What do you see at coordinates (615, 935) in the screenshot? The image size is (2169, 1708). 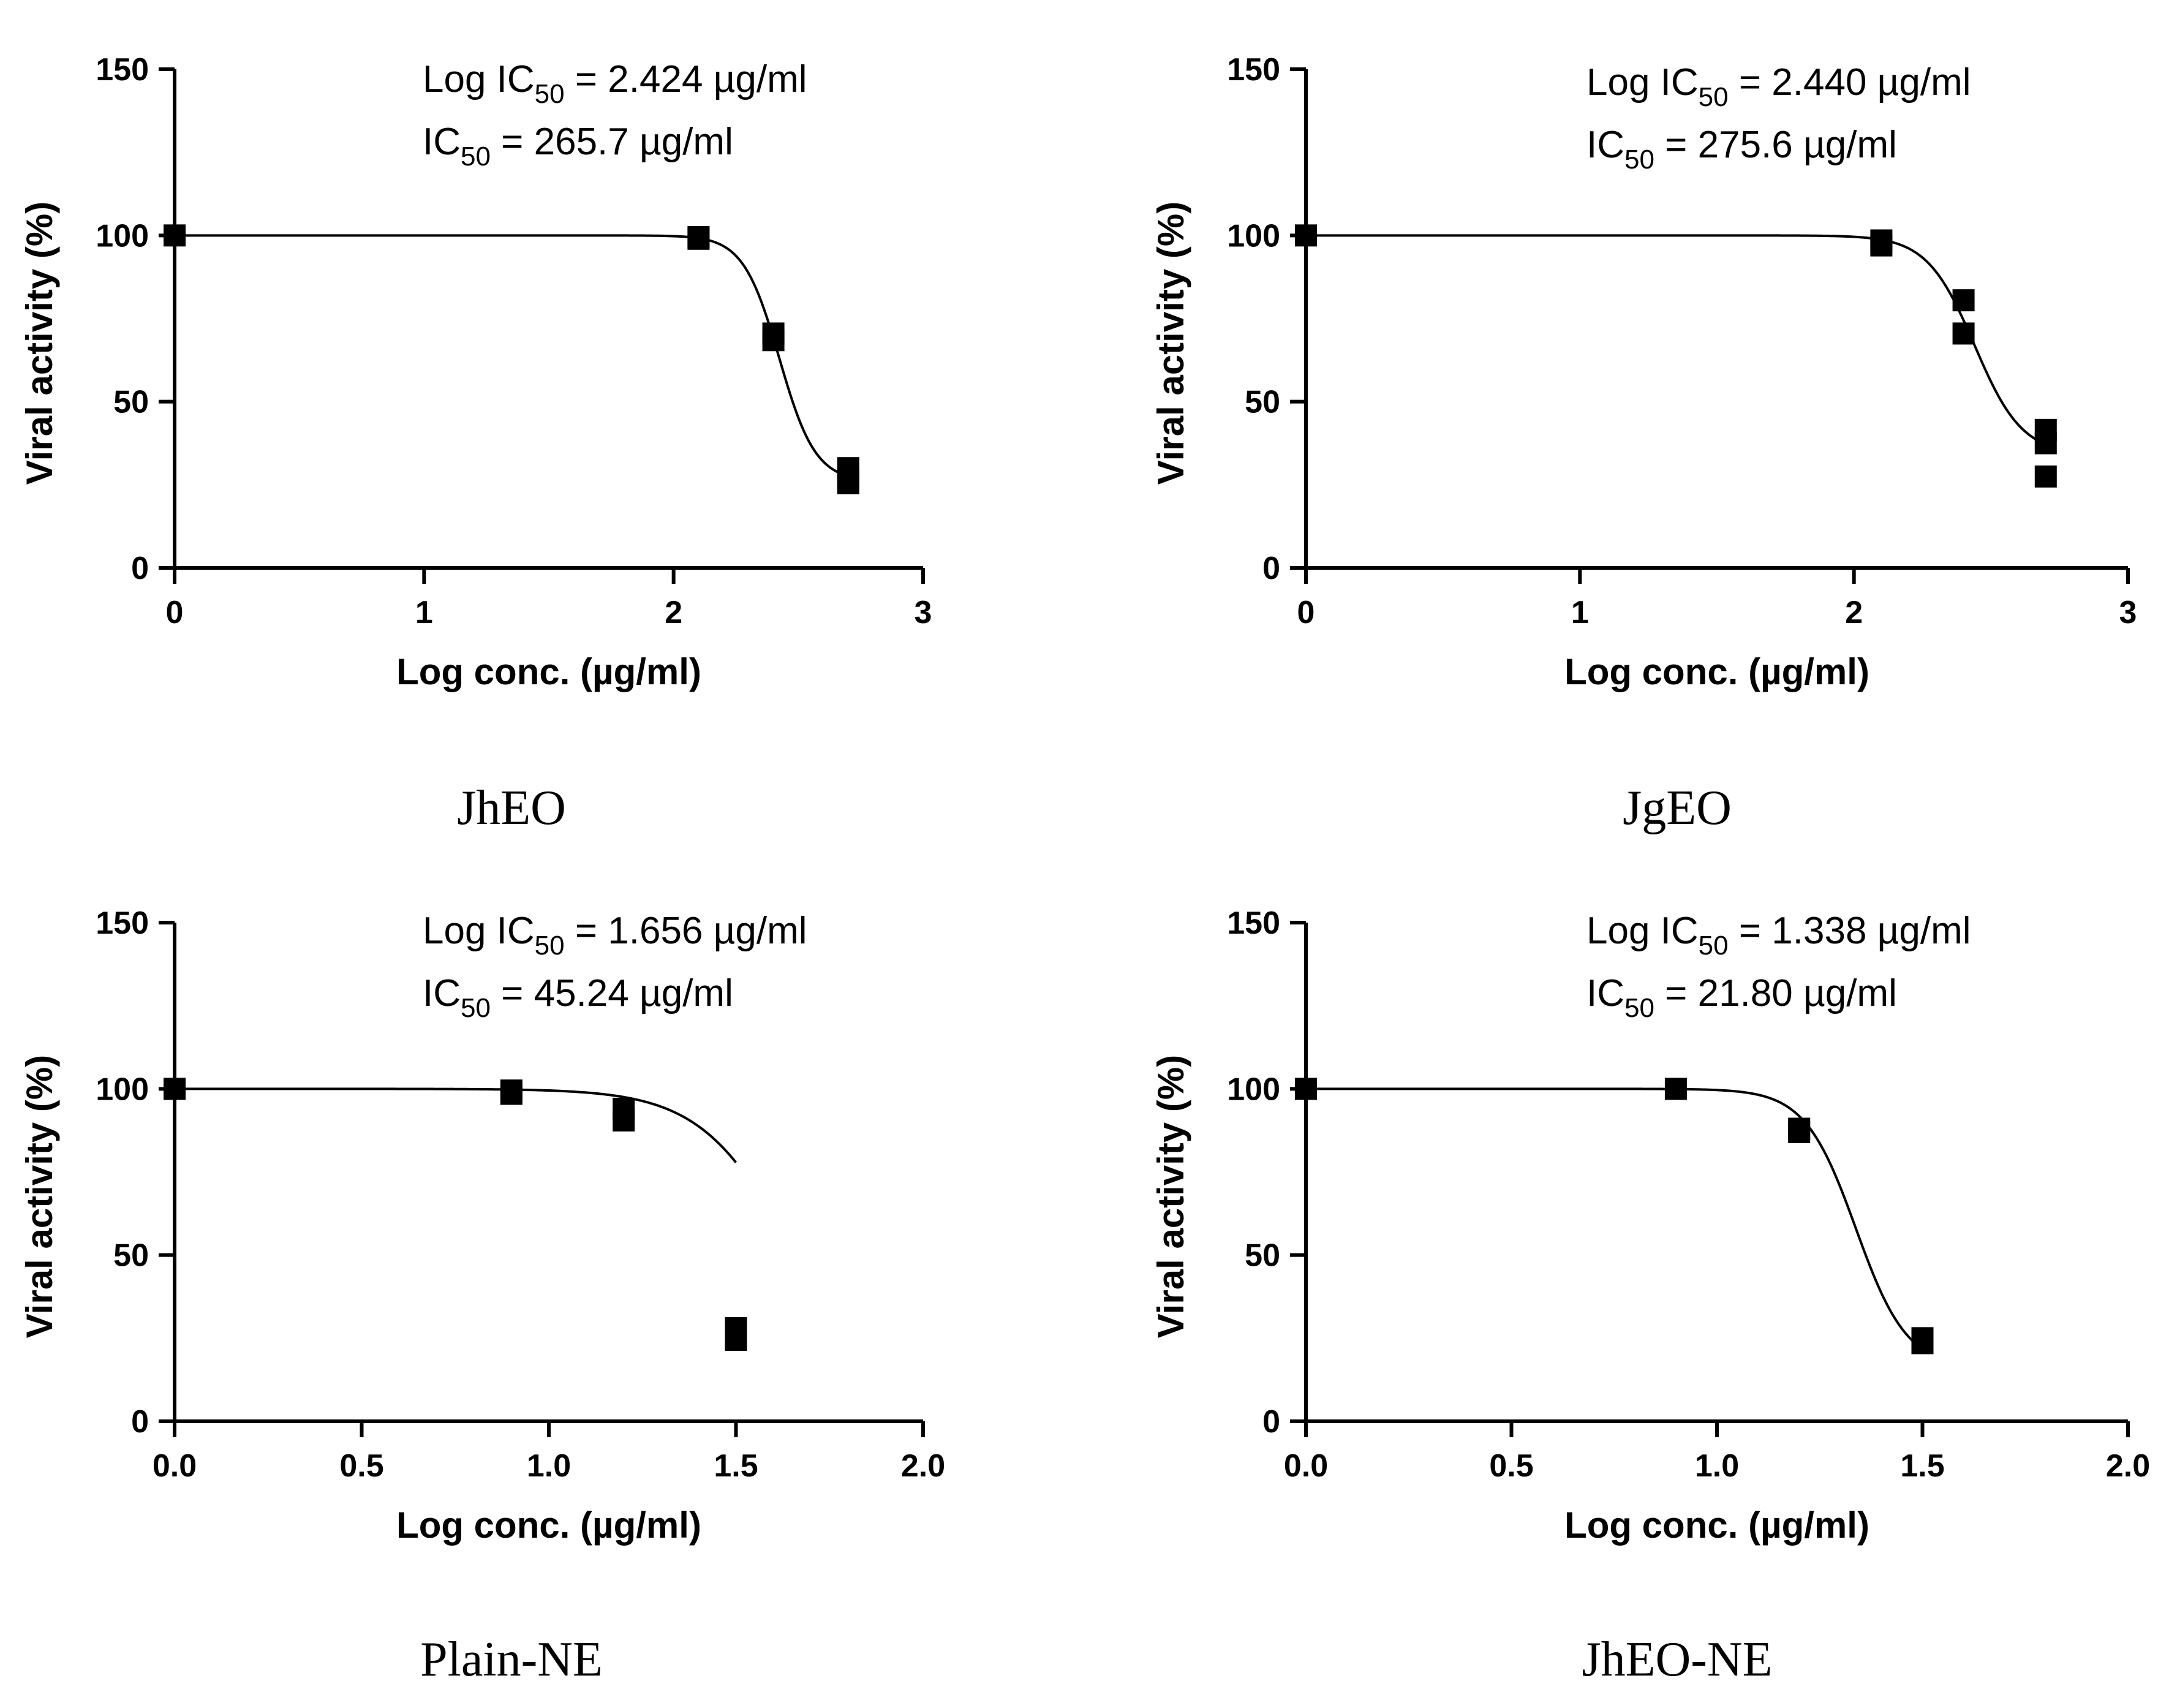 I see `log-ic50-annotation: Log IC50 = 1.656 µg/ml` at bounding box center [615, 935].